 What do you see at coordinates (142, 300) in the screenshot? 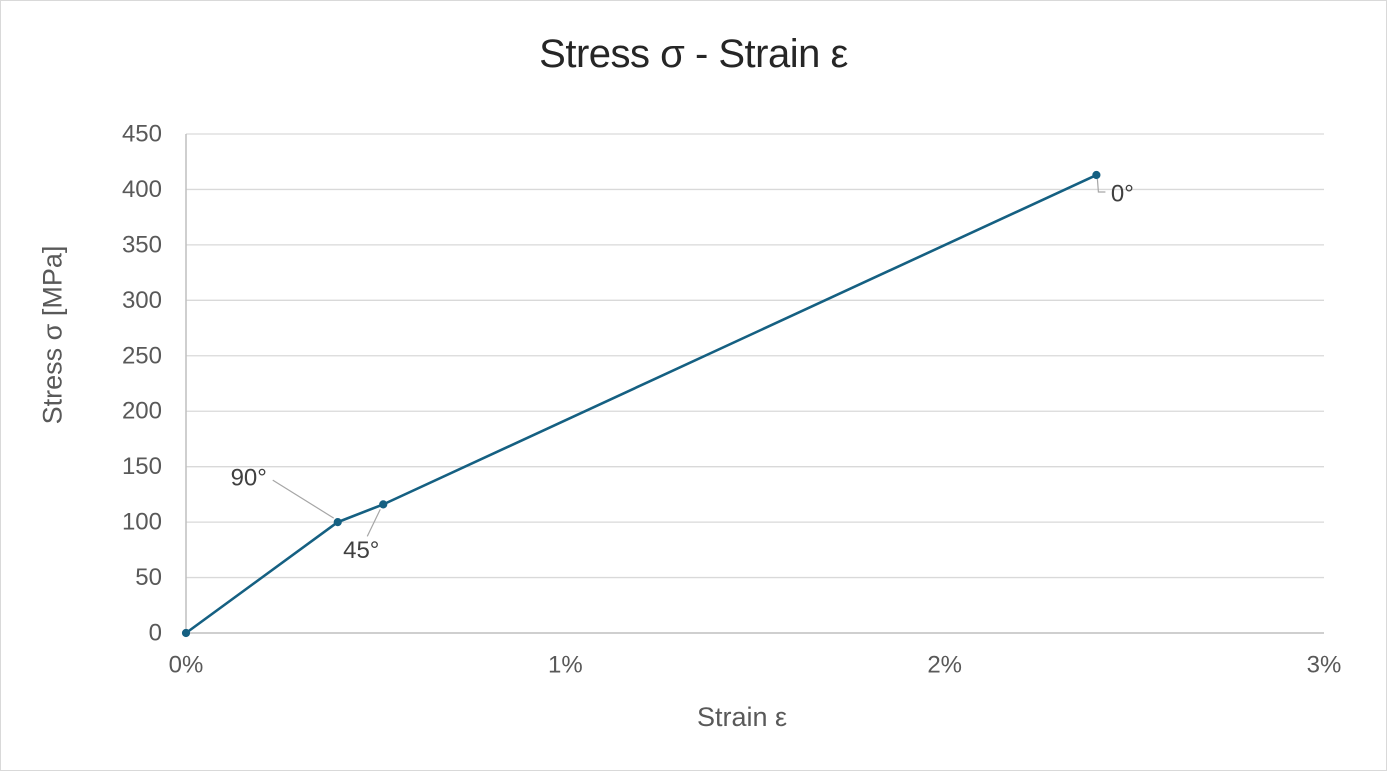
I see `y-tick-label-300: 300` at bounding box center [142, 300].